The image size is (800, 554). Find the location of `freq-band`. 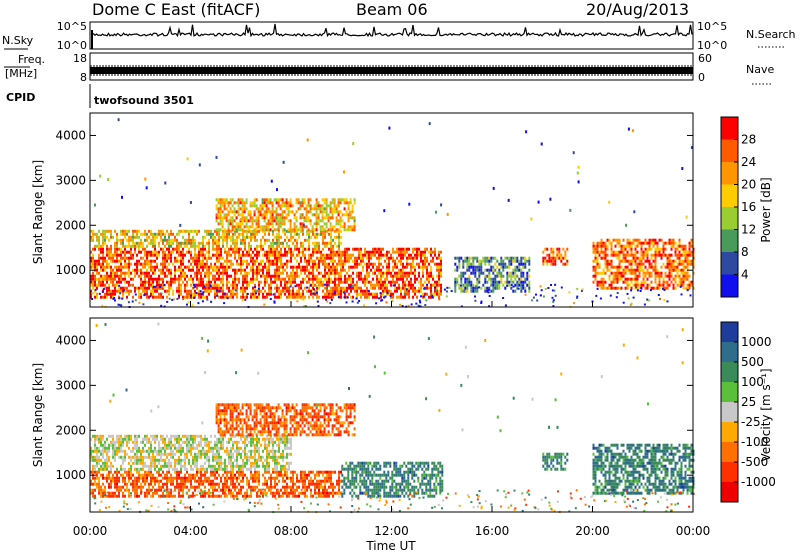

freq-band is located at coordinates (391, 70).